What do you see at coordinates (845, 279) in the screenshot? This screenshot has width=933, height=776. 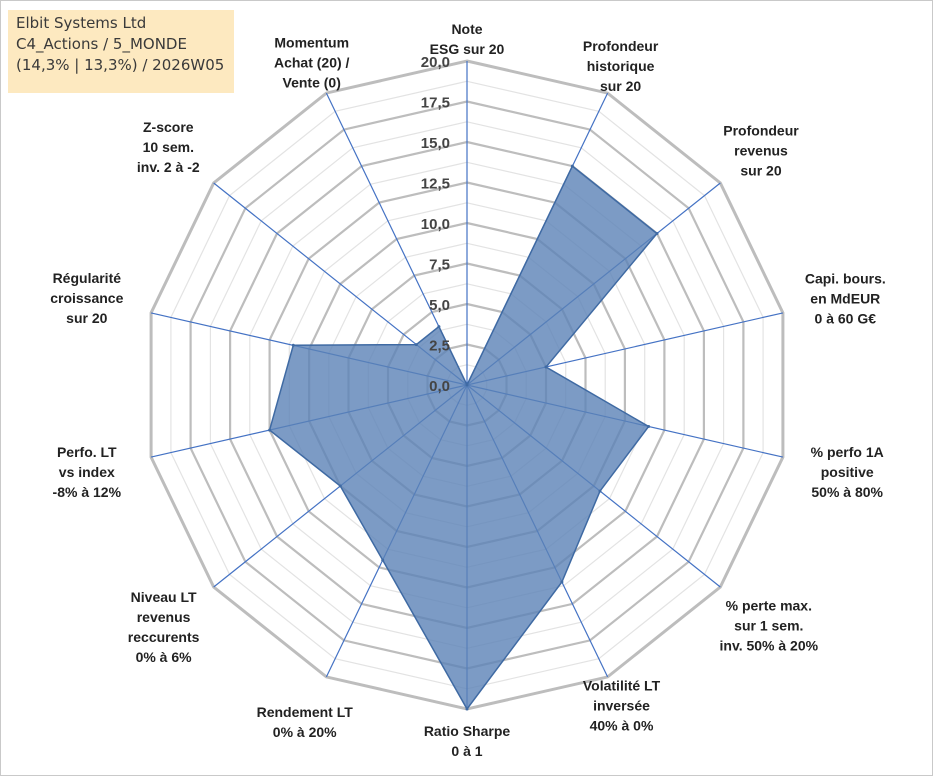 I see `axis-label-line: Capi. bours.` at bounding box center [845, 279].